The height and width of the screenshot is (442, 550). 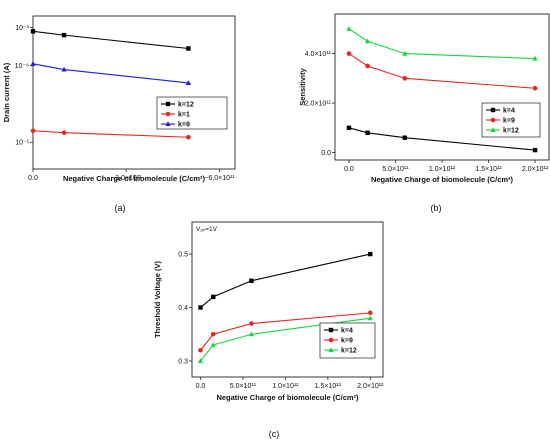 What do you see at coordinates (326, 153) in the screenshot?
I see `y-tick-label: 0.0` at bounding box center [326, 153].